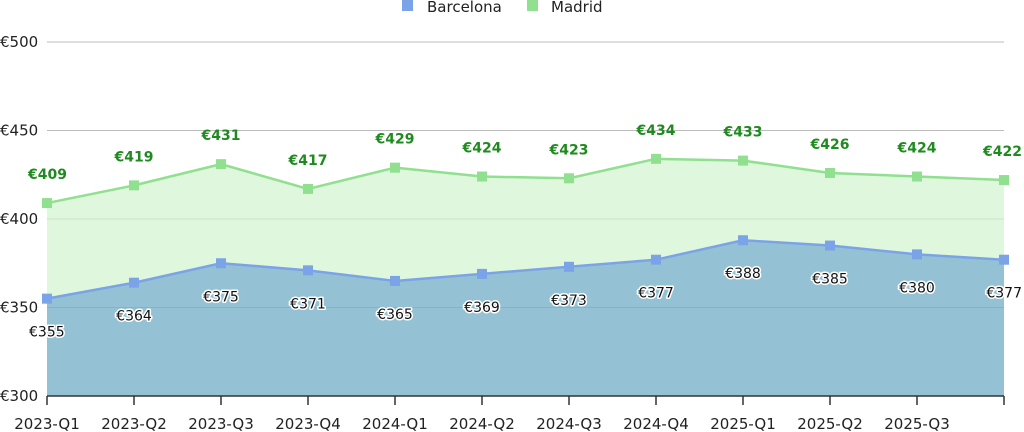 This screenshot has width=1024, height=432. Describe the element at coordinates (47, 333) in the screenshot. I see `data-label-barcelona: €355` at that location.